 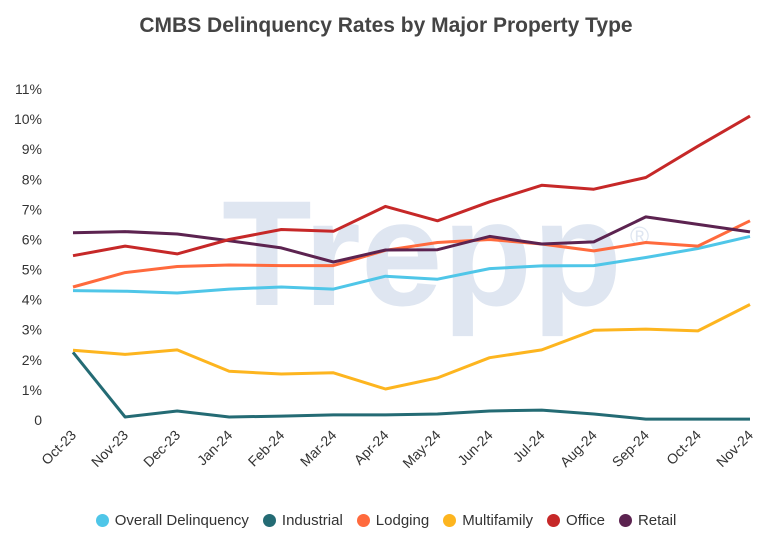 I want to click on legend-item: Multifamily, so click(x=488, y=520).